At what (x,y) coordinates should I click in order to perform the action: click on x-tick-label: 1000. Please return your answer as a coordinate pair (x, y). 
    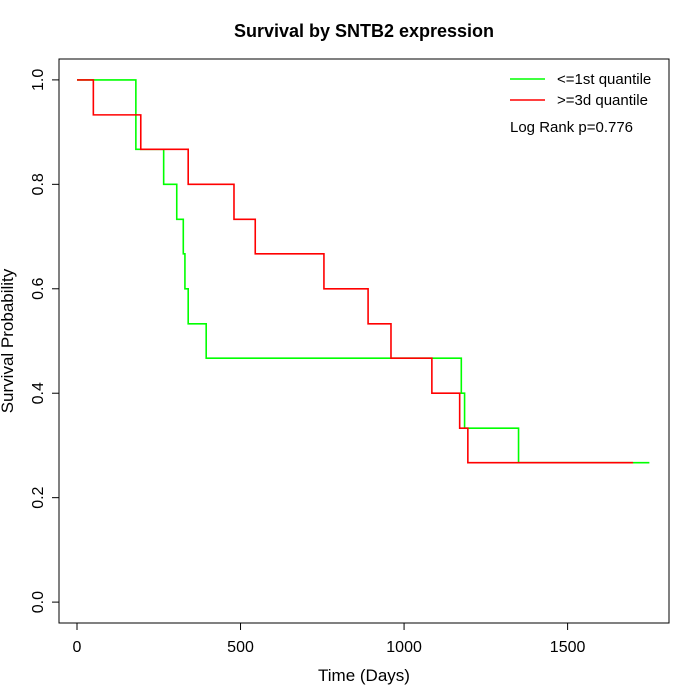
    Looking at the image, I should click on (404, 647).